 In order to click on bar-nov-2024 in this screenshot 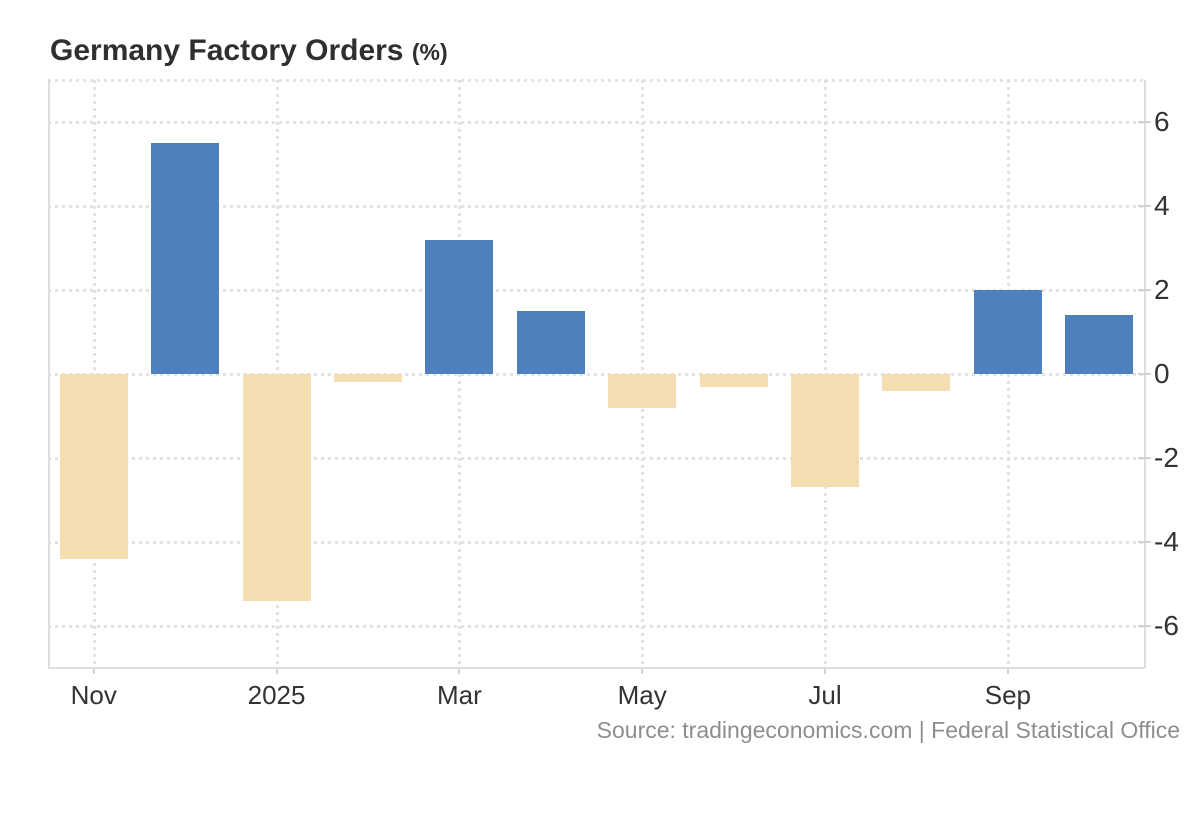, I will do `click(93, 466)`.